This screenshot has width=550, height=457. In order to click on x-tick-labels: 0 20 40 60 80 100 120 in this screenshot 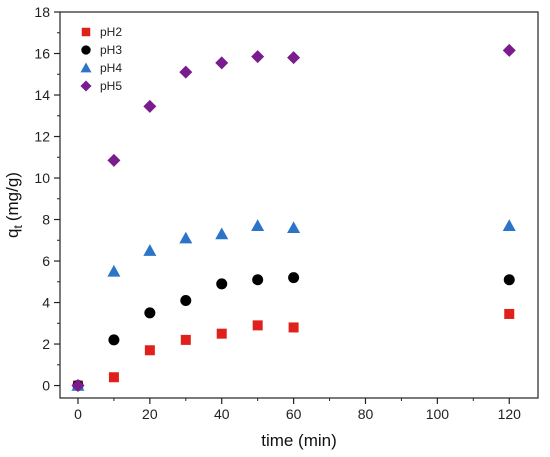, I will do `click(297, 414)`.